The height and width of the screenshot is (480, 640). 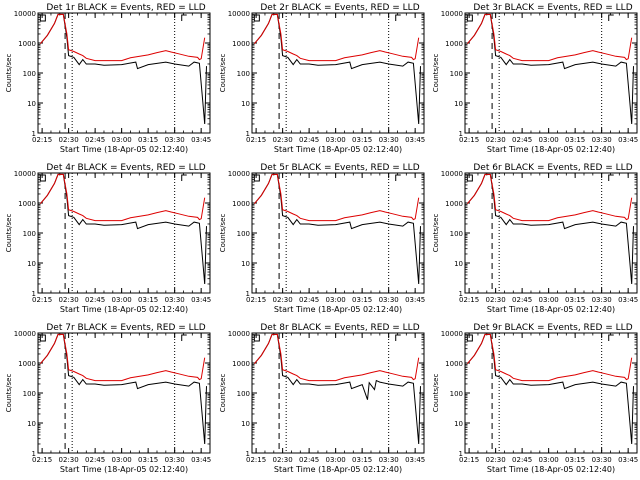 I want to click on panel-title: Det 6r BLACK = Events, RED = LLD, so click(x=552, y=168).